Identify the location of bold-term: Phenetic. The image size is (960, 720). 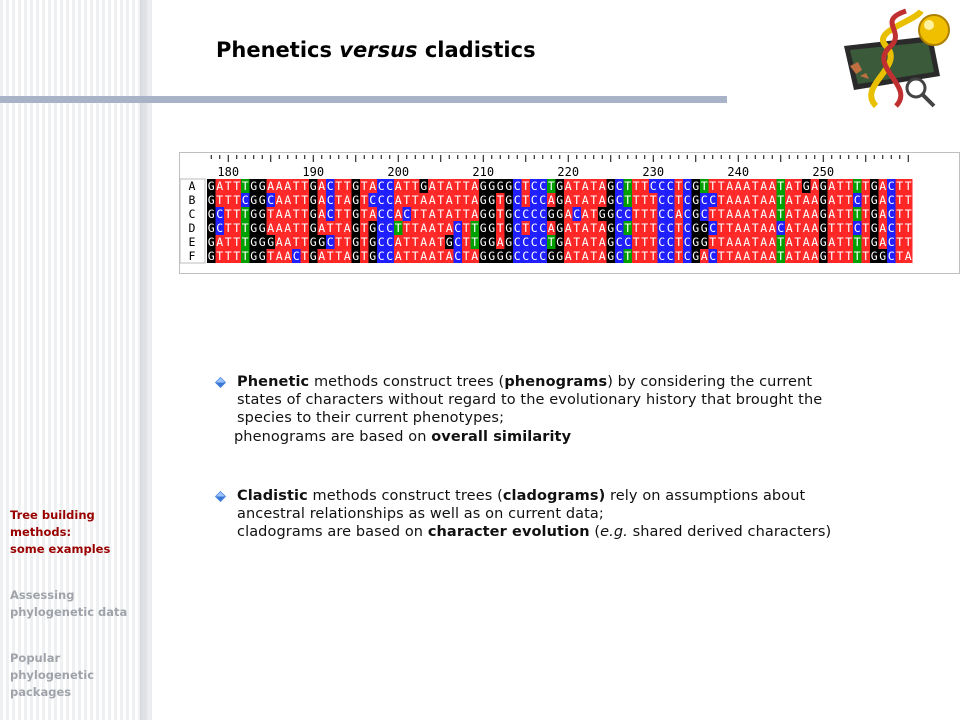
(273, 382).